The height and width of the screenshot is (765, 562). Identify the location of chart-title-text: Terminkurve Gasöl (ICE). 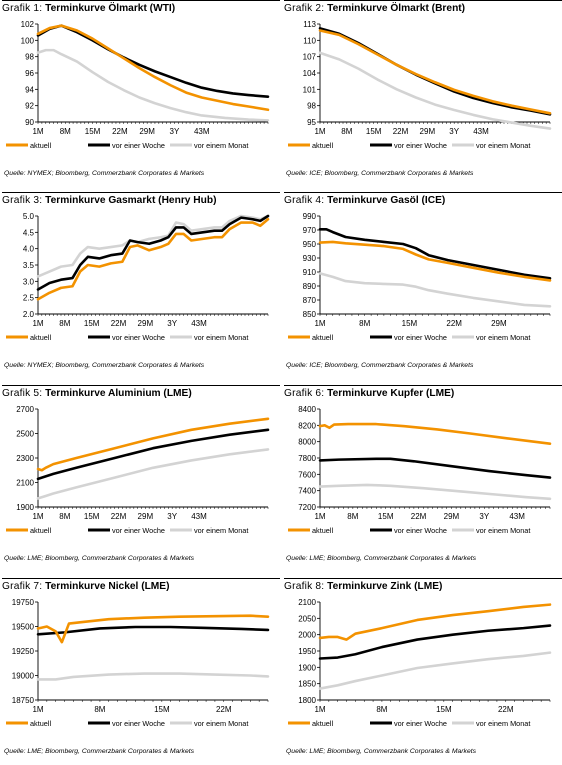
(385, 200).